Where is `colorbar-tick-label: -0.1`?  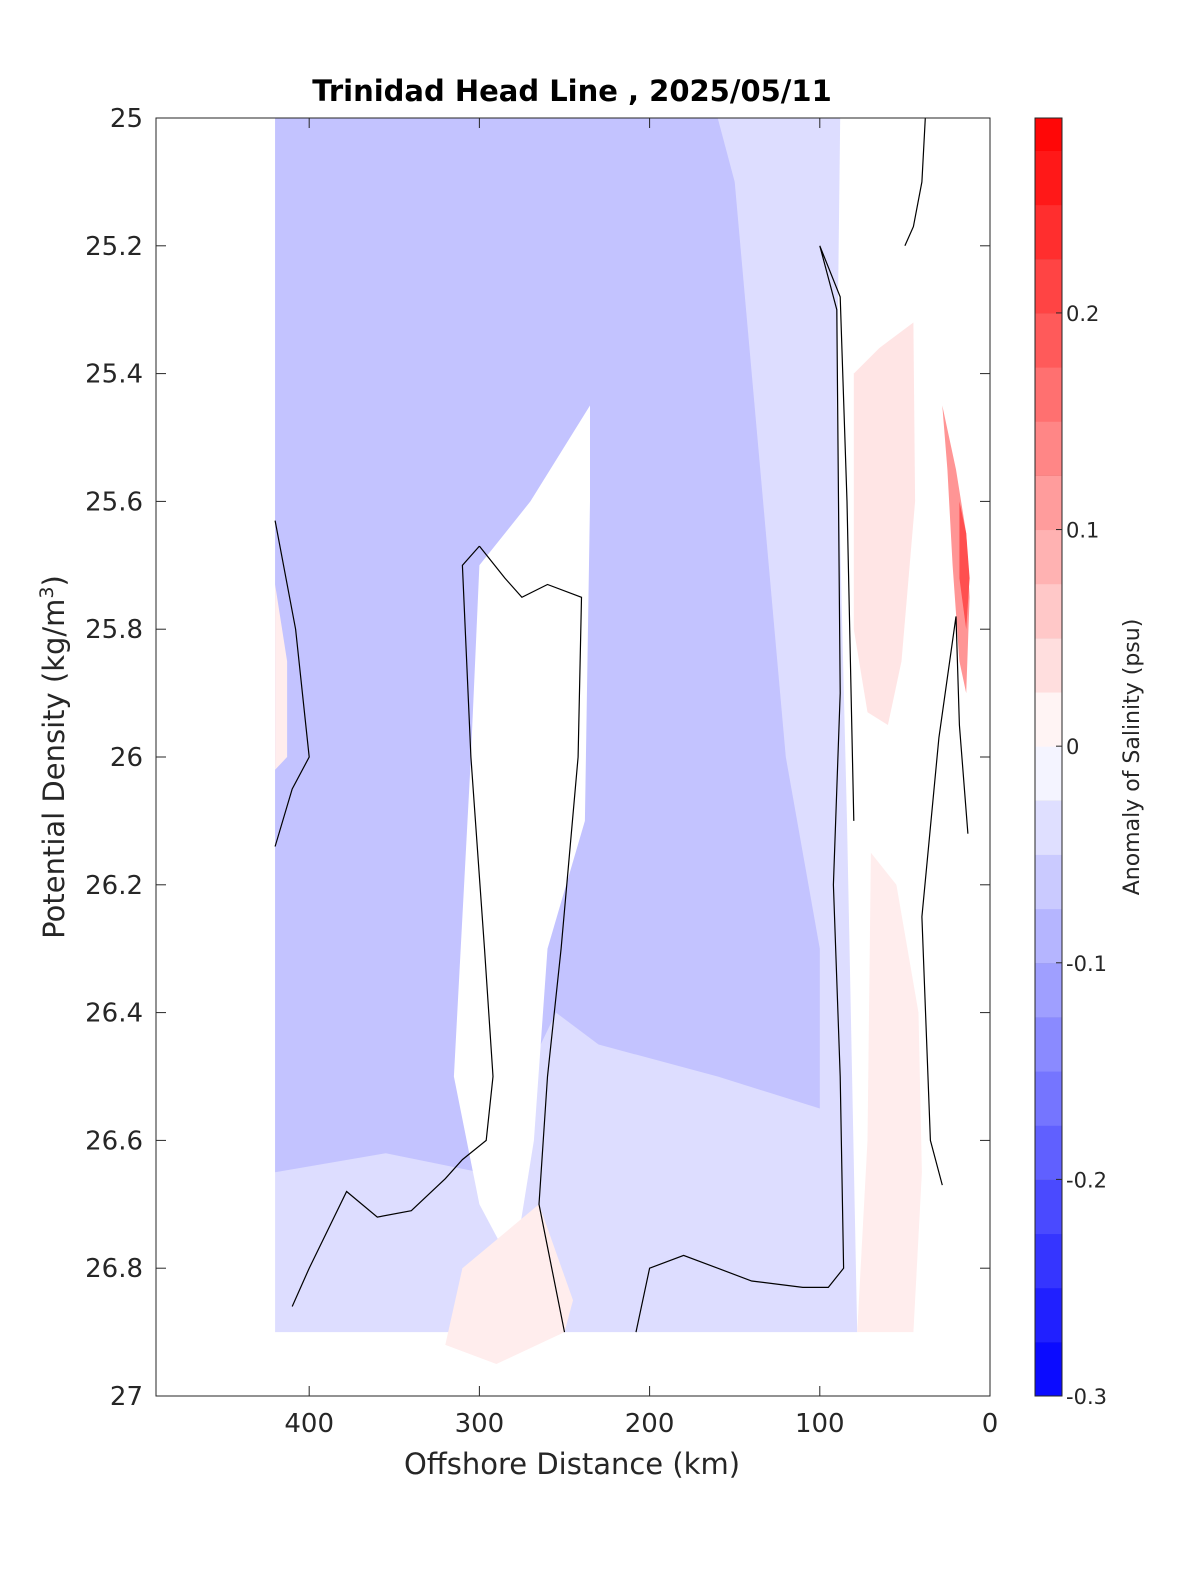 colorbar-tick-label: -0.1 is located at coordinates (1086, 964).